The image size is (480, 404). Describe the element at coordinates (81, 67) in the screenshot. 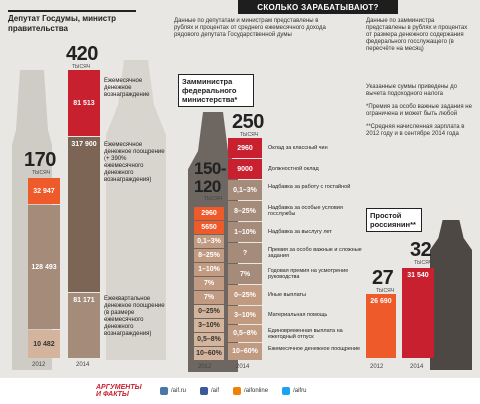

I see `left-unit-2014: ТЫСЯЧ` at that location.